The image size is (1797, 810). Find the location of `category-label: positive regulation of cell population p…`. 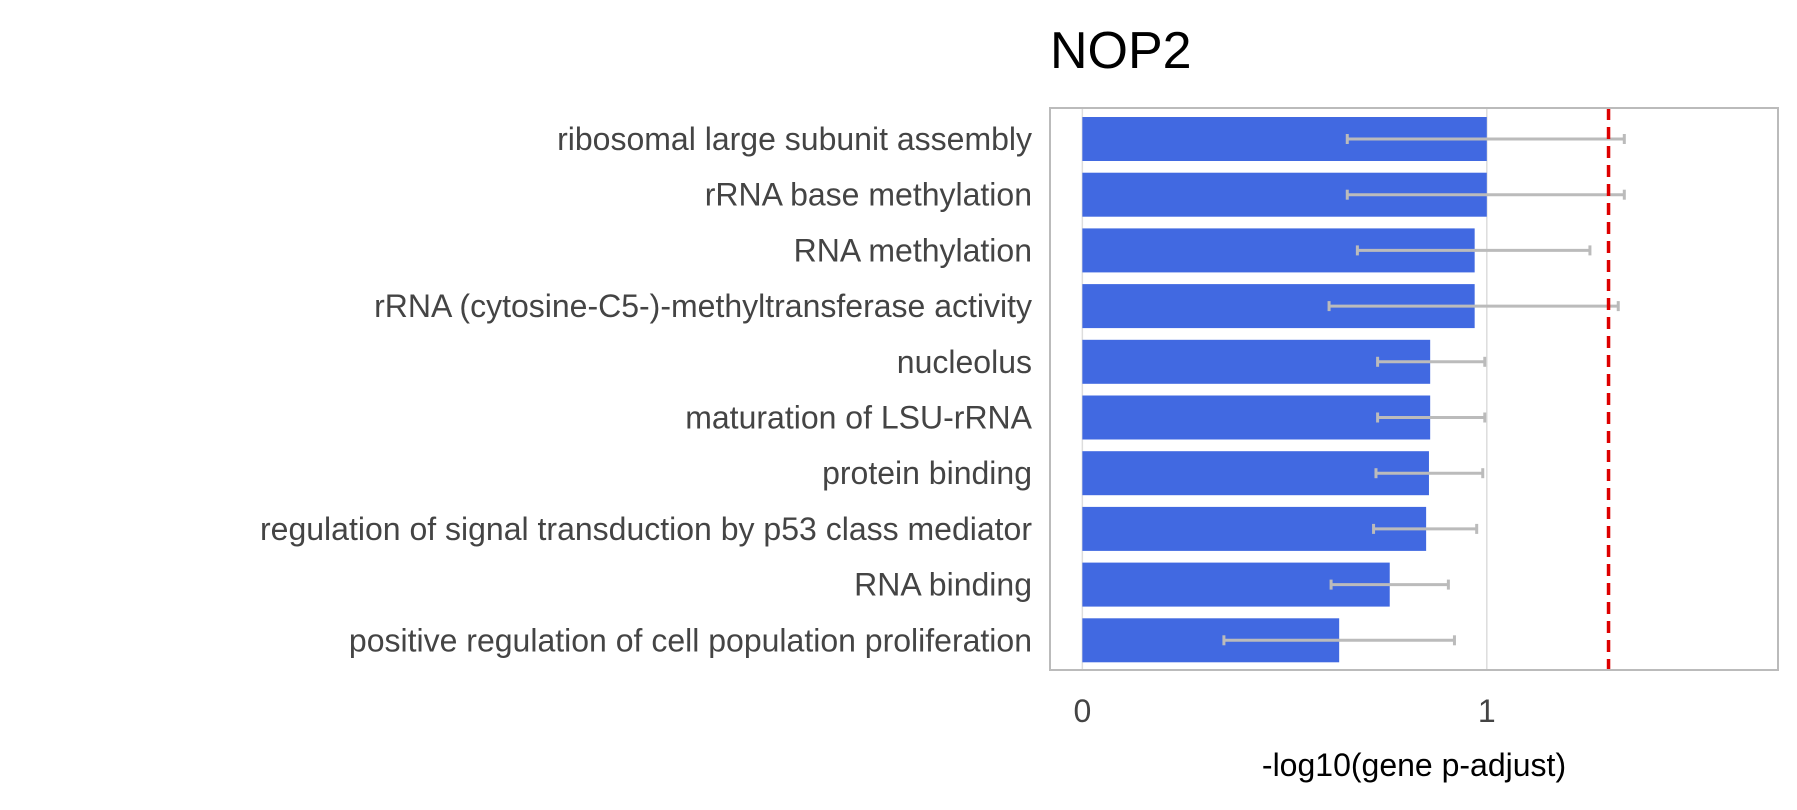

category-label: positive regulation of cell population p… is located at coordinates (690, 640).